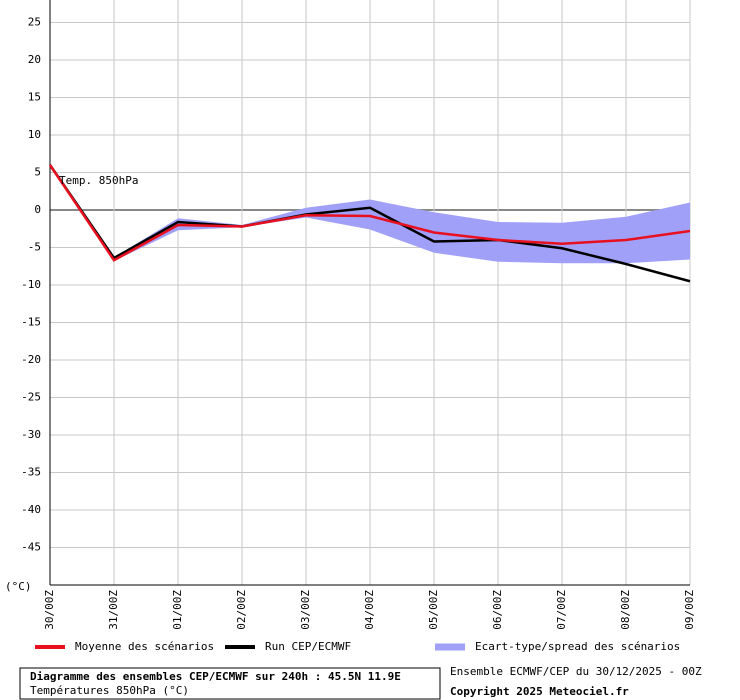 This screenshot has width=740, height=700. I want to click on y-unit: (°C), so click(18, 586).